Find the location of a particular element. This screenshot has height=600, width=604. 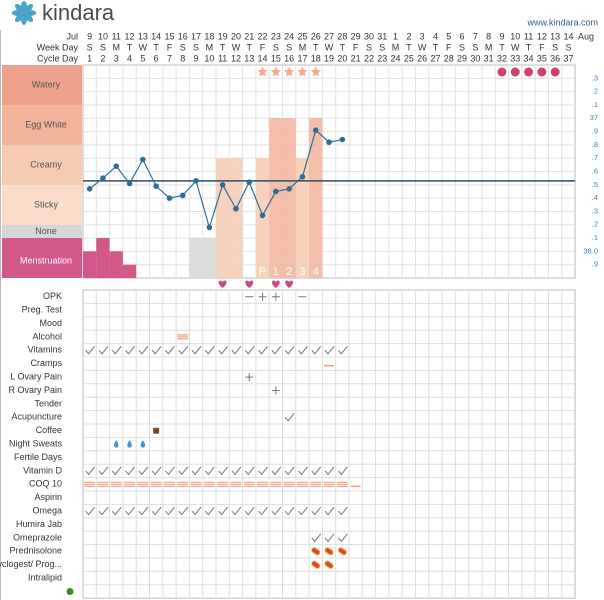

date: 1 is located at coordinates (395, 36).